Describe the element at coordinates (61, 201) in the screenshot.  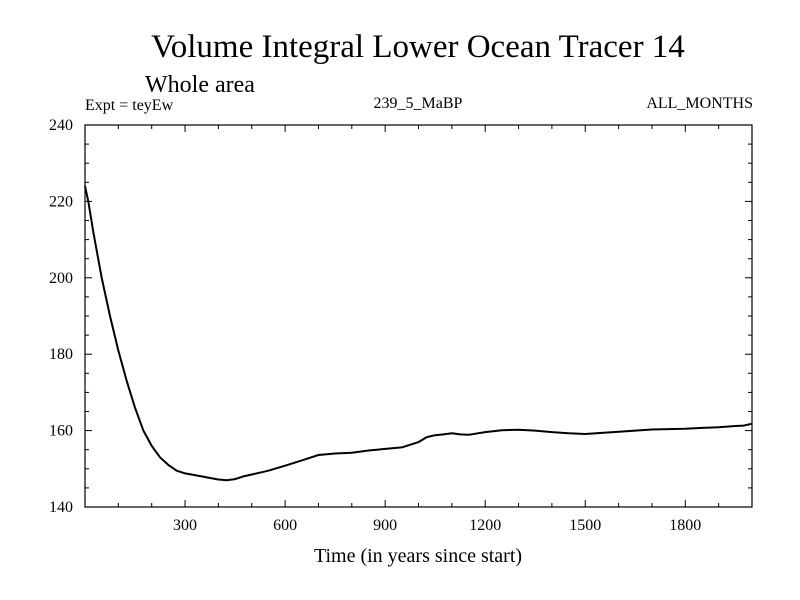
I see `y-tick-label: 220` at that location.